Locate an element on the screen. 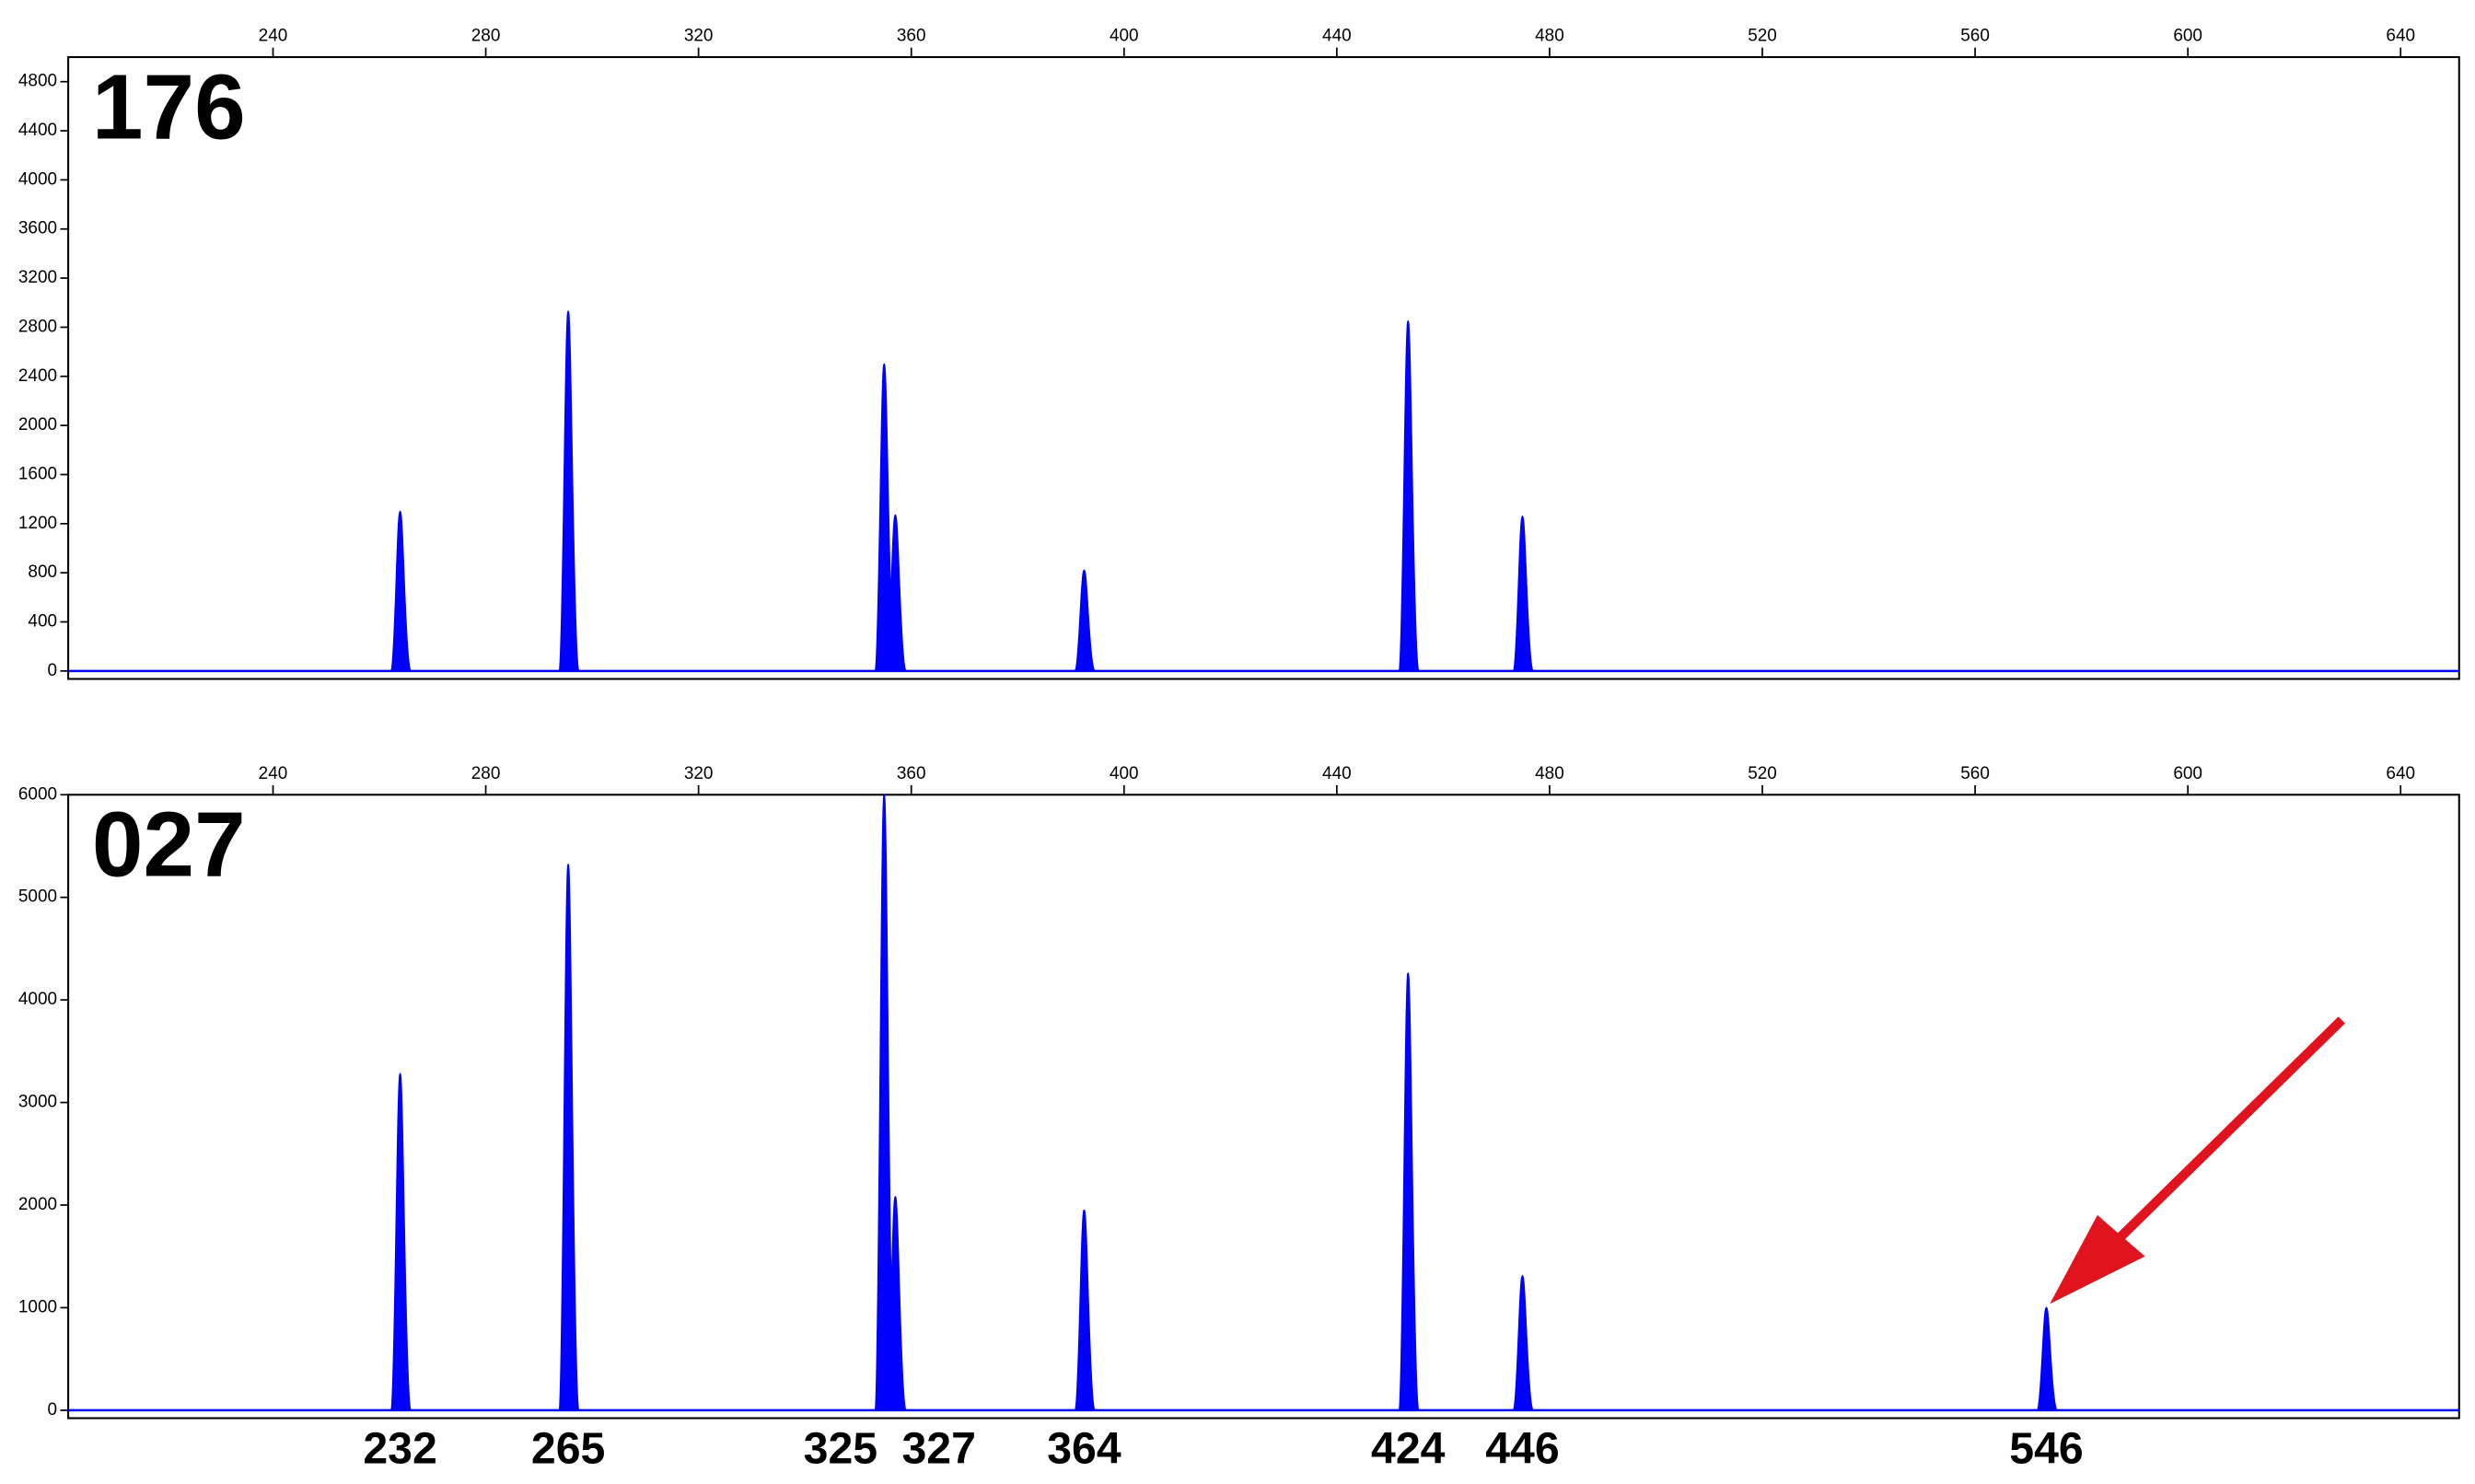  y-tick-label: 1600 is located at coordinates (38, 473).